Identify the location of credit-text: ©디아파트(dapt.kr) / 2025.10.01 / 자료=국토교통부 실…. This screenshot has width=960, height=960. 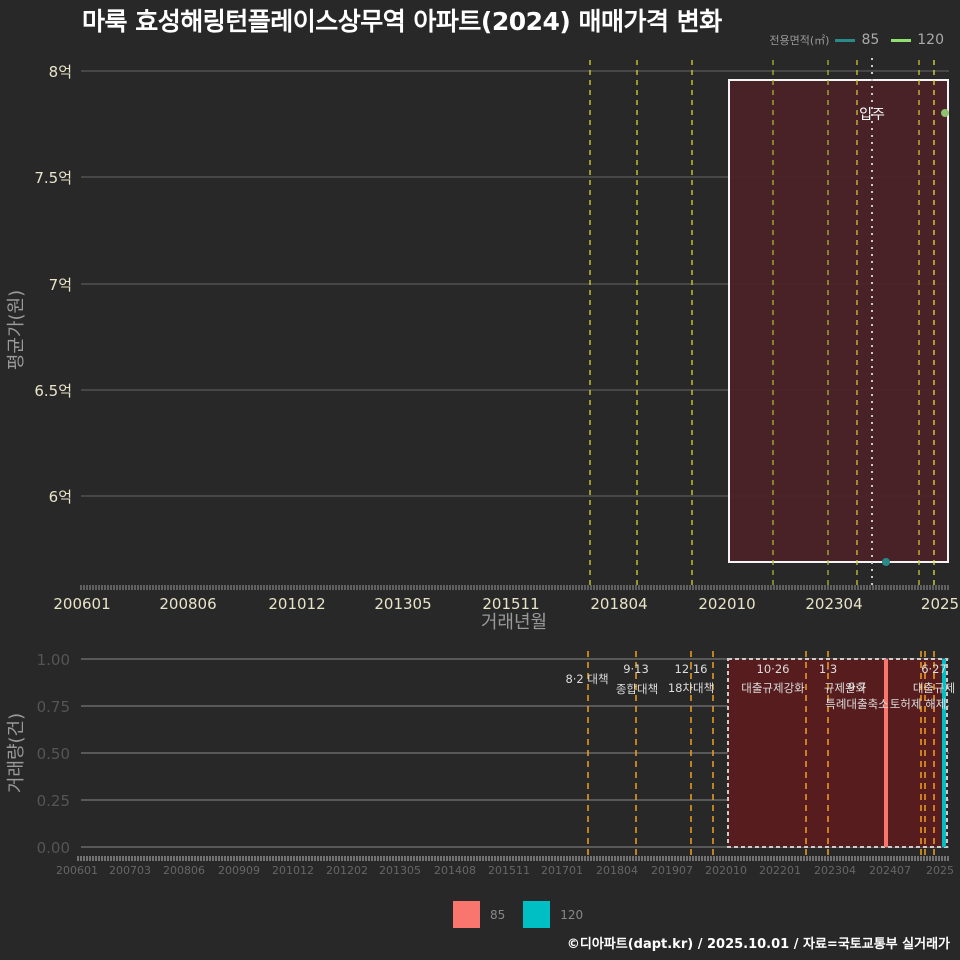
(758, 944).